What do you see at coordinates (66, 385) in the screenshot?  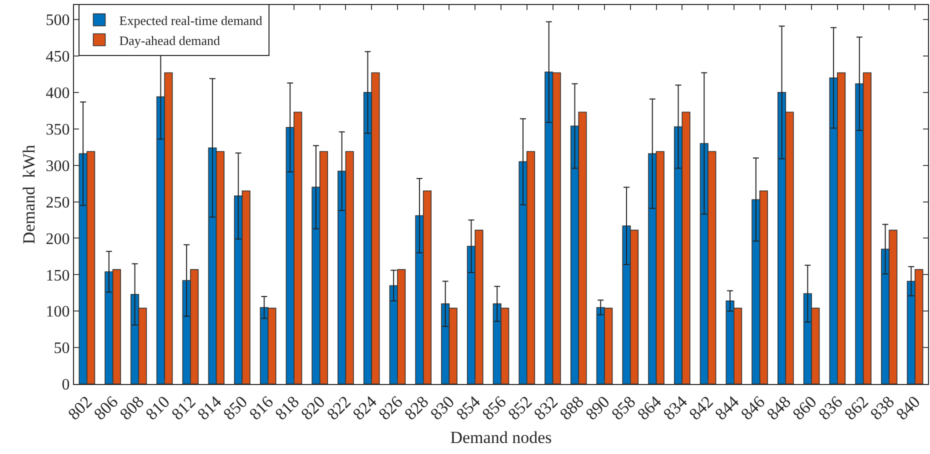 I see `y-tick-label: 0` at bounding box center [66, 385].